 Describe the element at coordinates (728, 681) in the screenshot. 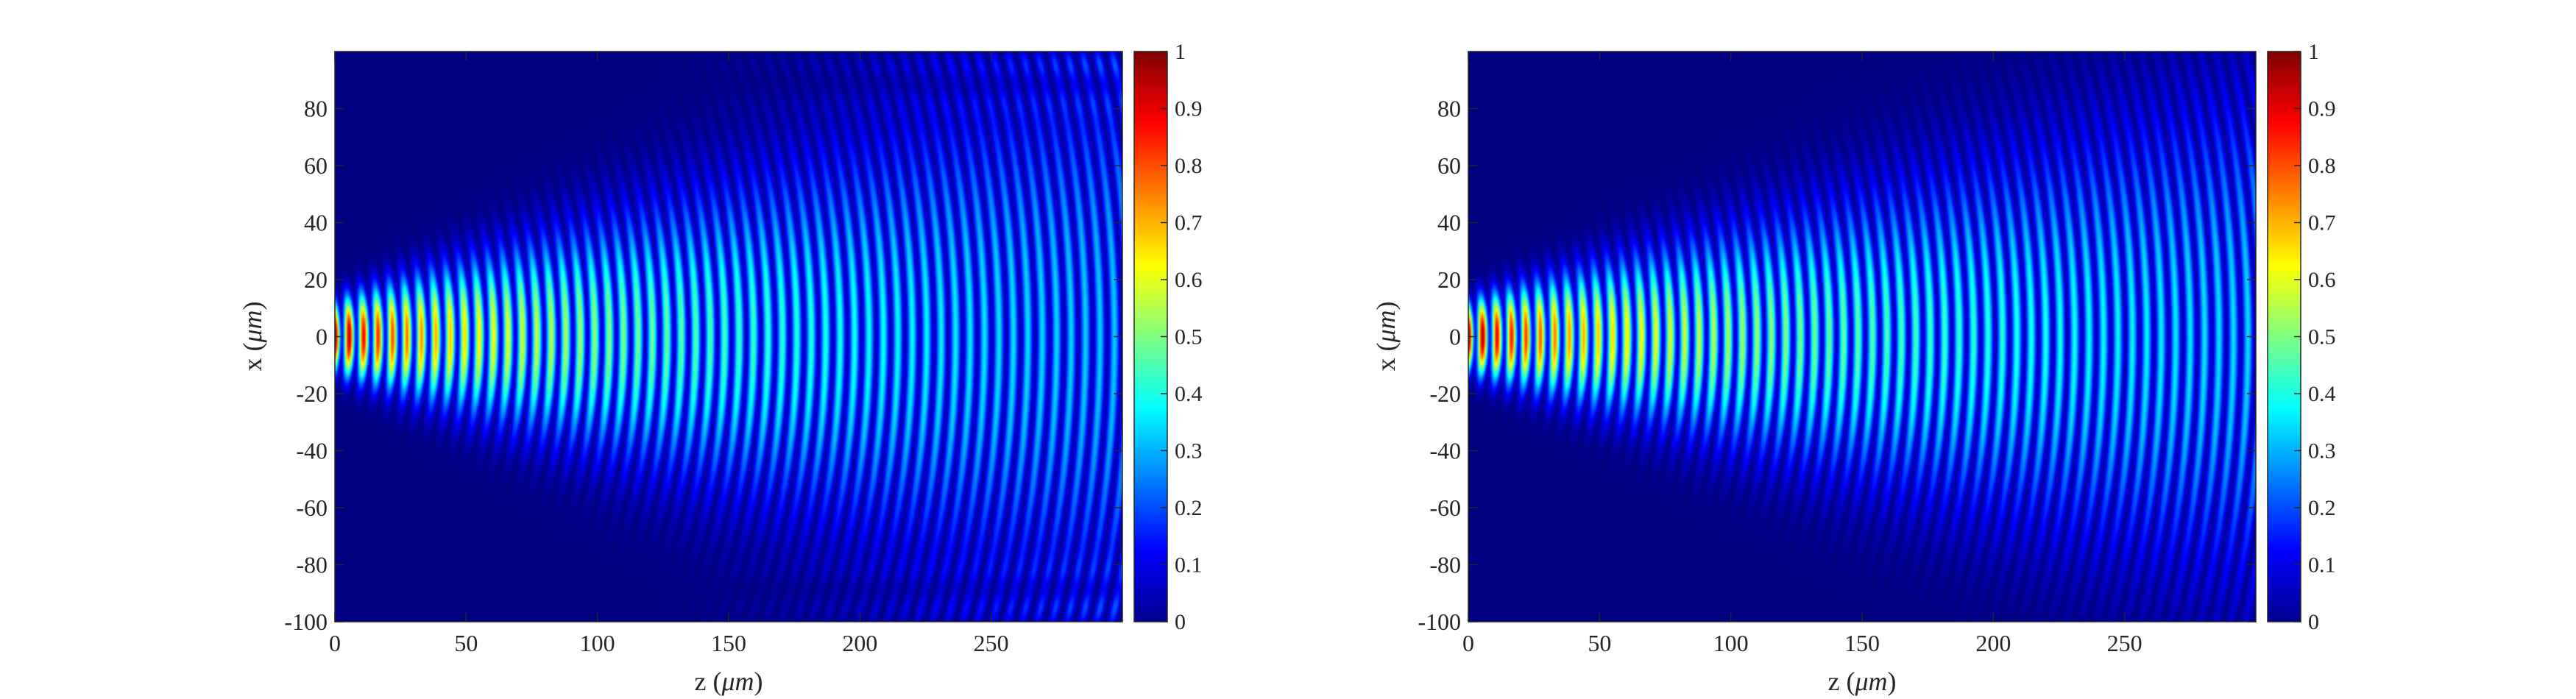

I see `x-axis-label-left: z (μm)` at that location.